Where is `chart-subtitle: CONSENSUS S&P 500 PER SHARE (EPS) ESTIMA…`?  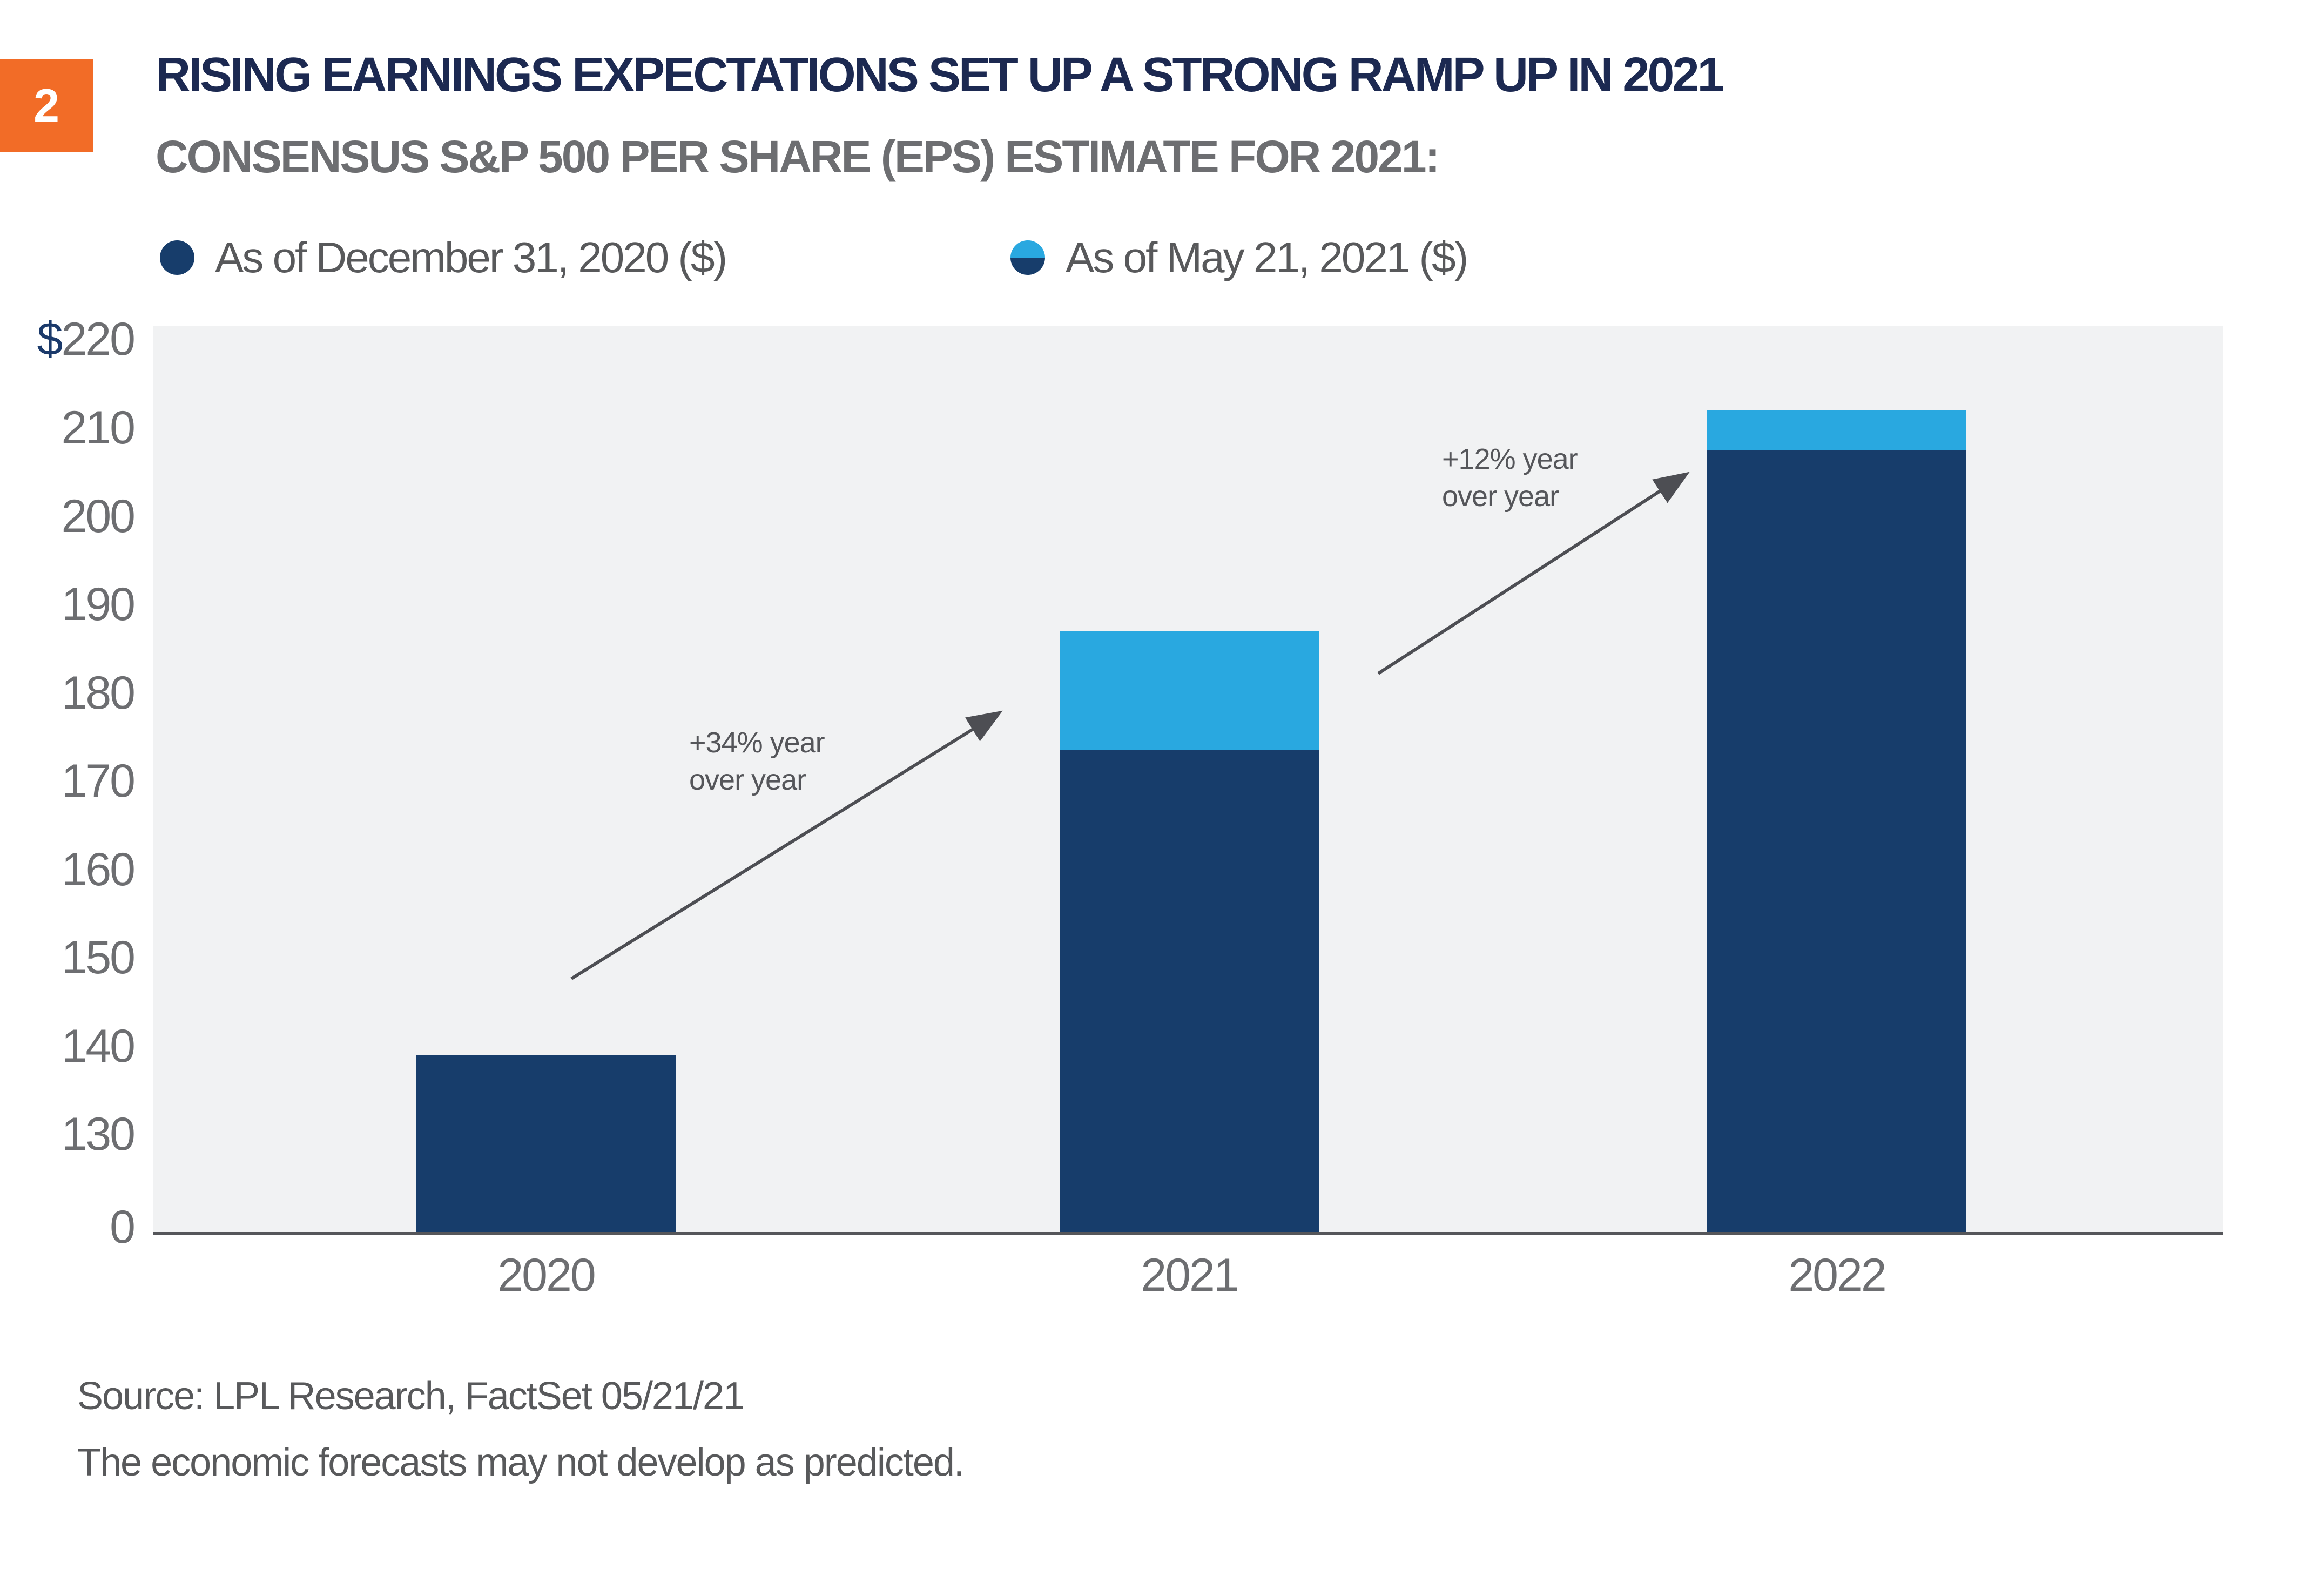 chart-subtitle: CONSENSUS S&P 500 PER SHARE (EPS) ESTIMA… is located at coordinates (798, 156).